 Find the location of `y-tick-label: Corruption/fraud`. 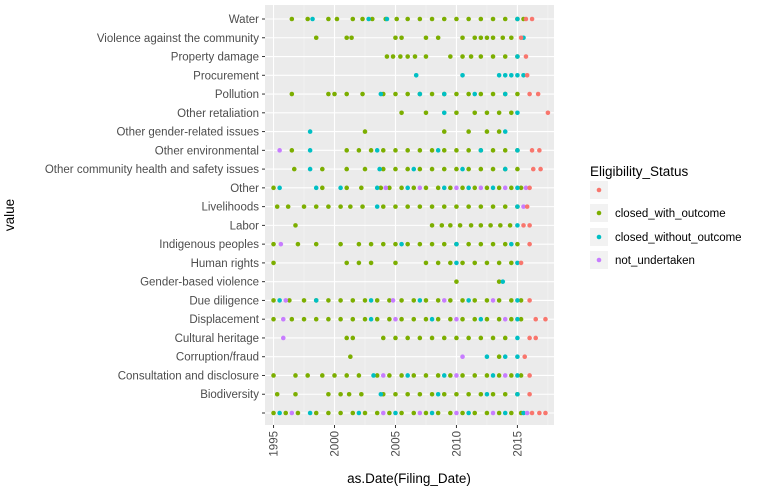

y-tick-label: Corruption/fraud is located at coordinates (217, 358).